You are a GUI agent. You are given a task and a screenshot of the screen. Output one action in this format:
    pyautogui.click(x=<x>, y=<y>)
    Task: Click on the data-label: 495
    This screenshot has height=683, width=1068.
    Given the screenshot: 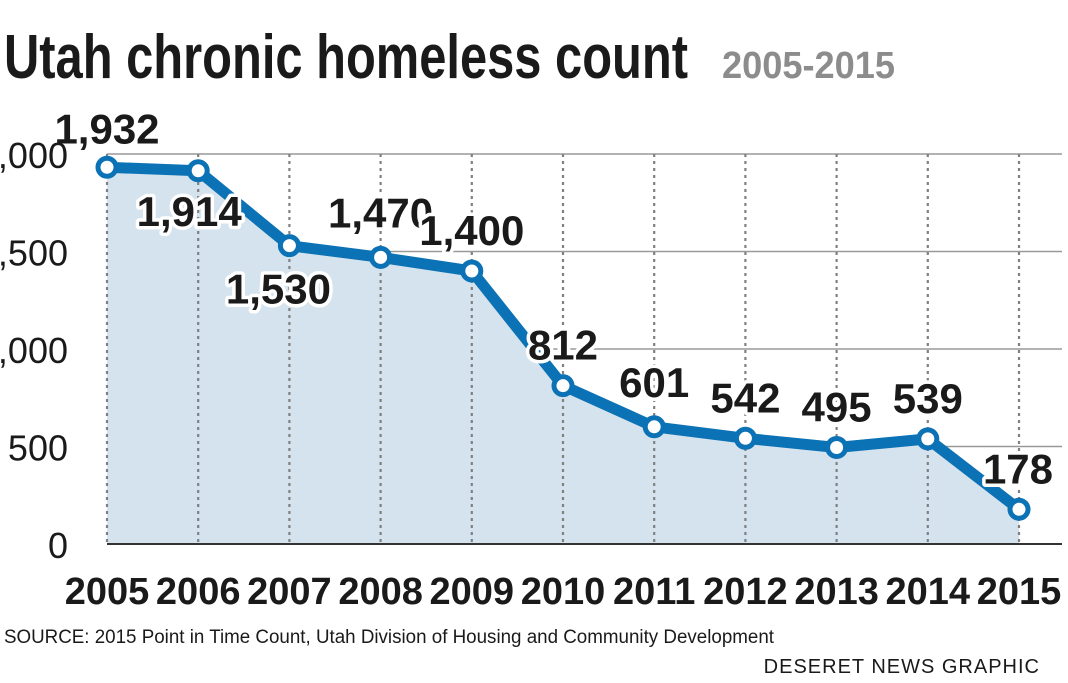 What is the action you would take?
    pyautogui.click(x=837, y=406)
    